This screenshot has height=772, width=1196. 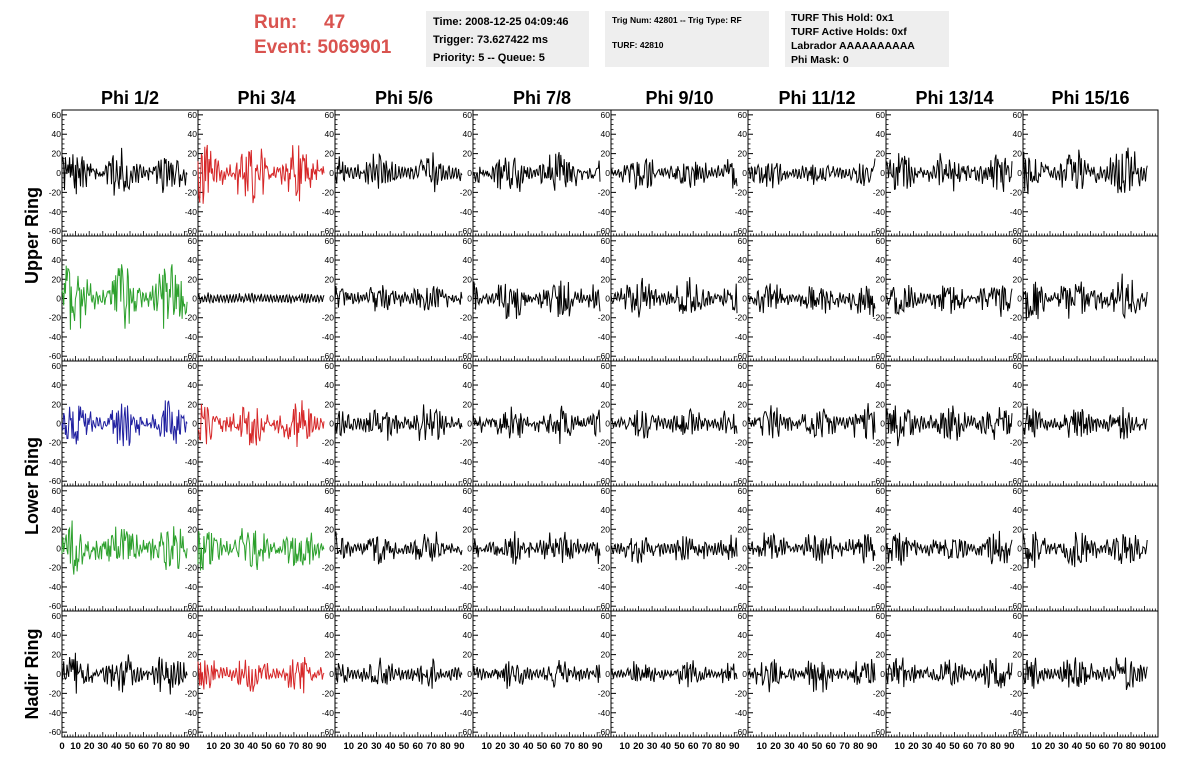 What do you see at coordinates (913, 746) in the screenshot?
I see `x-tick-label: 20` at bounding box center [913, 746].